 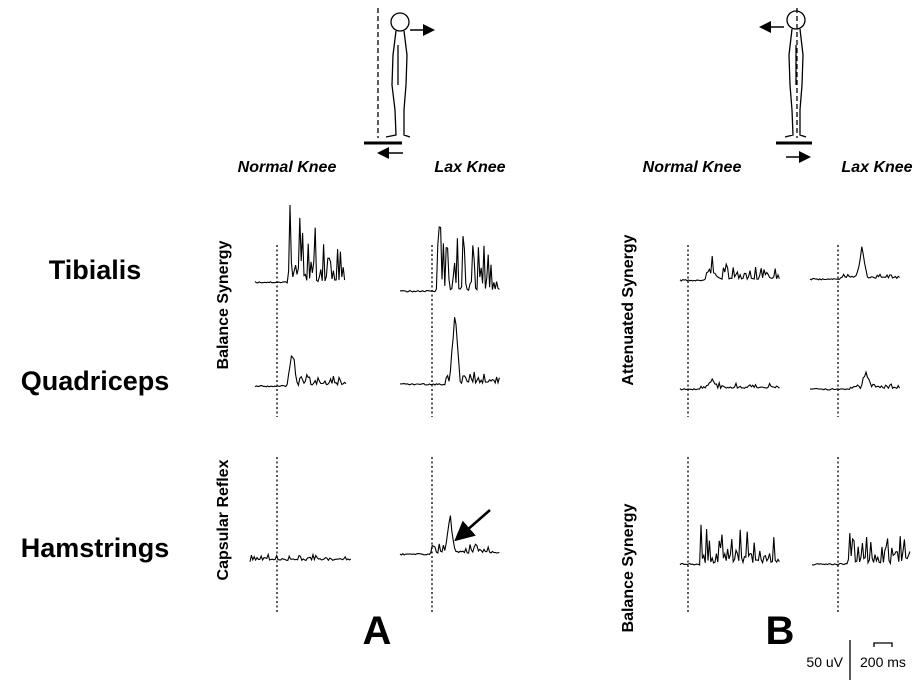 I want to click on arrow, so click(x=472, y=525).